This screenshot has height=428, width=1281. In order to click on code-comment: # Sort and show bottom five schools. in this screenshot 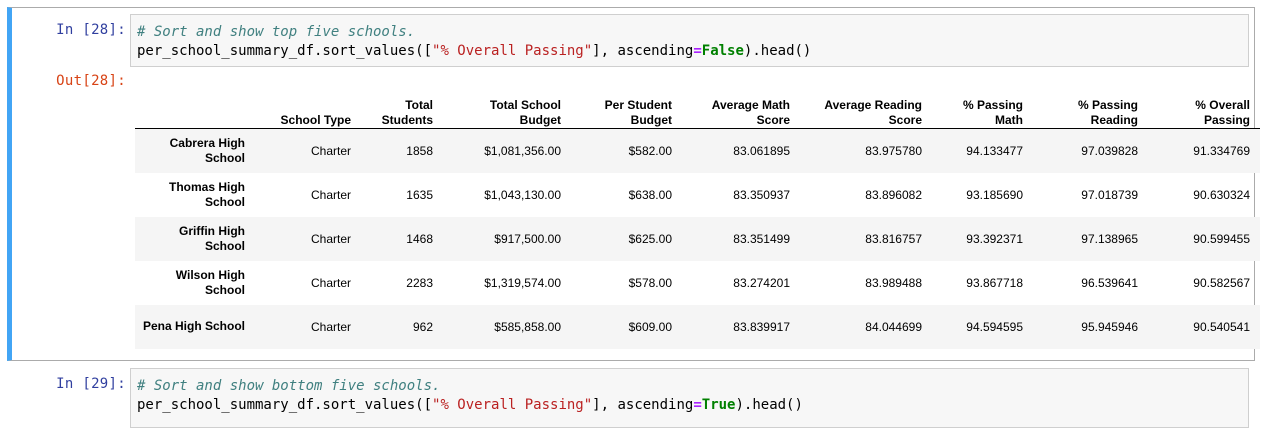, I will do `click(289, 386)`.